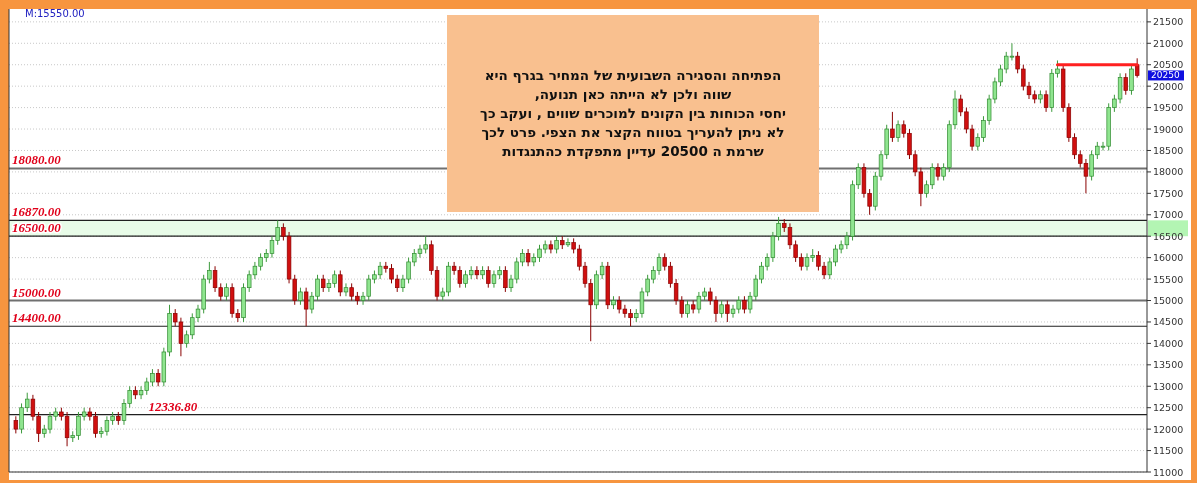 The width and height of the screenshot is (1197, 483). Describe the element at coordinates (173, 406) in the screenshot. I see `ref-line-label: 12336.80` at that location.